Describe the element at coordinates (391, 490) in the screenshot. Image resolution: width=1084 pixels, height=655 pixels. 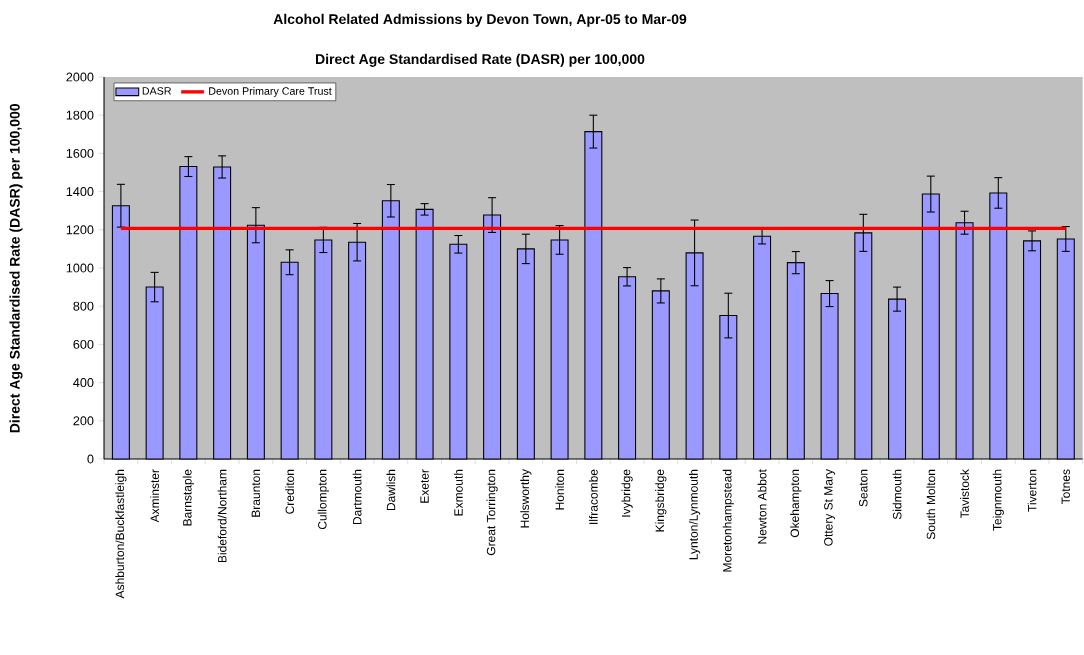
I see `x-tick-label: Dawlish` at that location.